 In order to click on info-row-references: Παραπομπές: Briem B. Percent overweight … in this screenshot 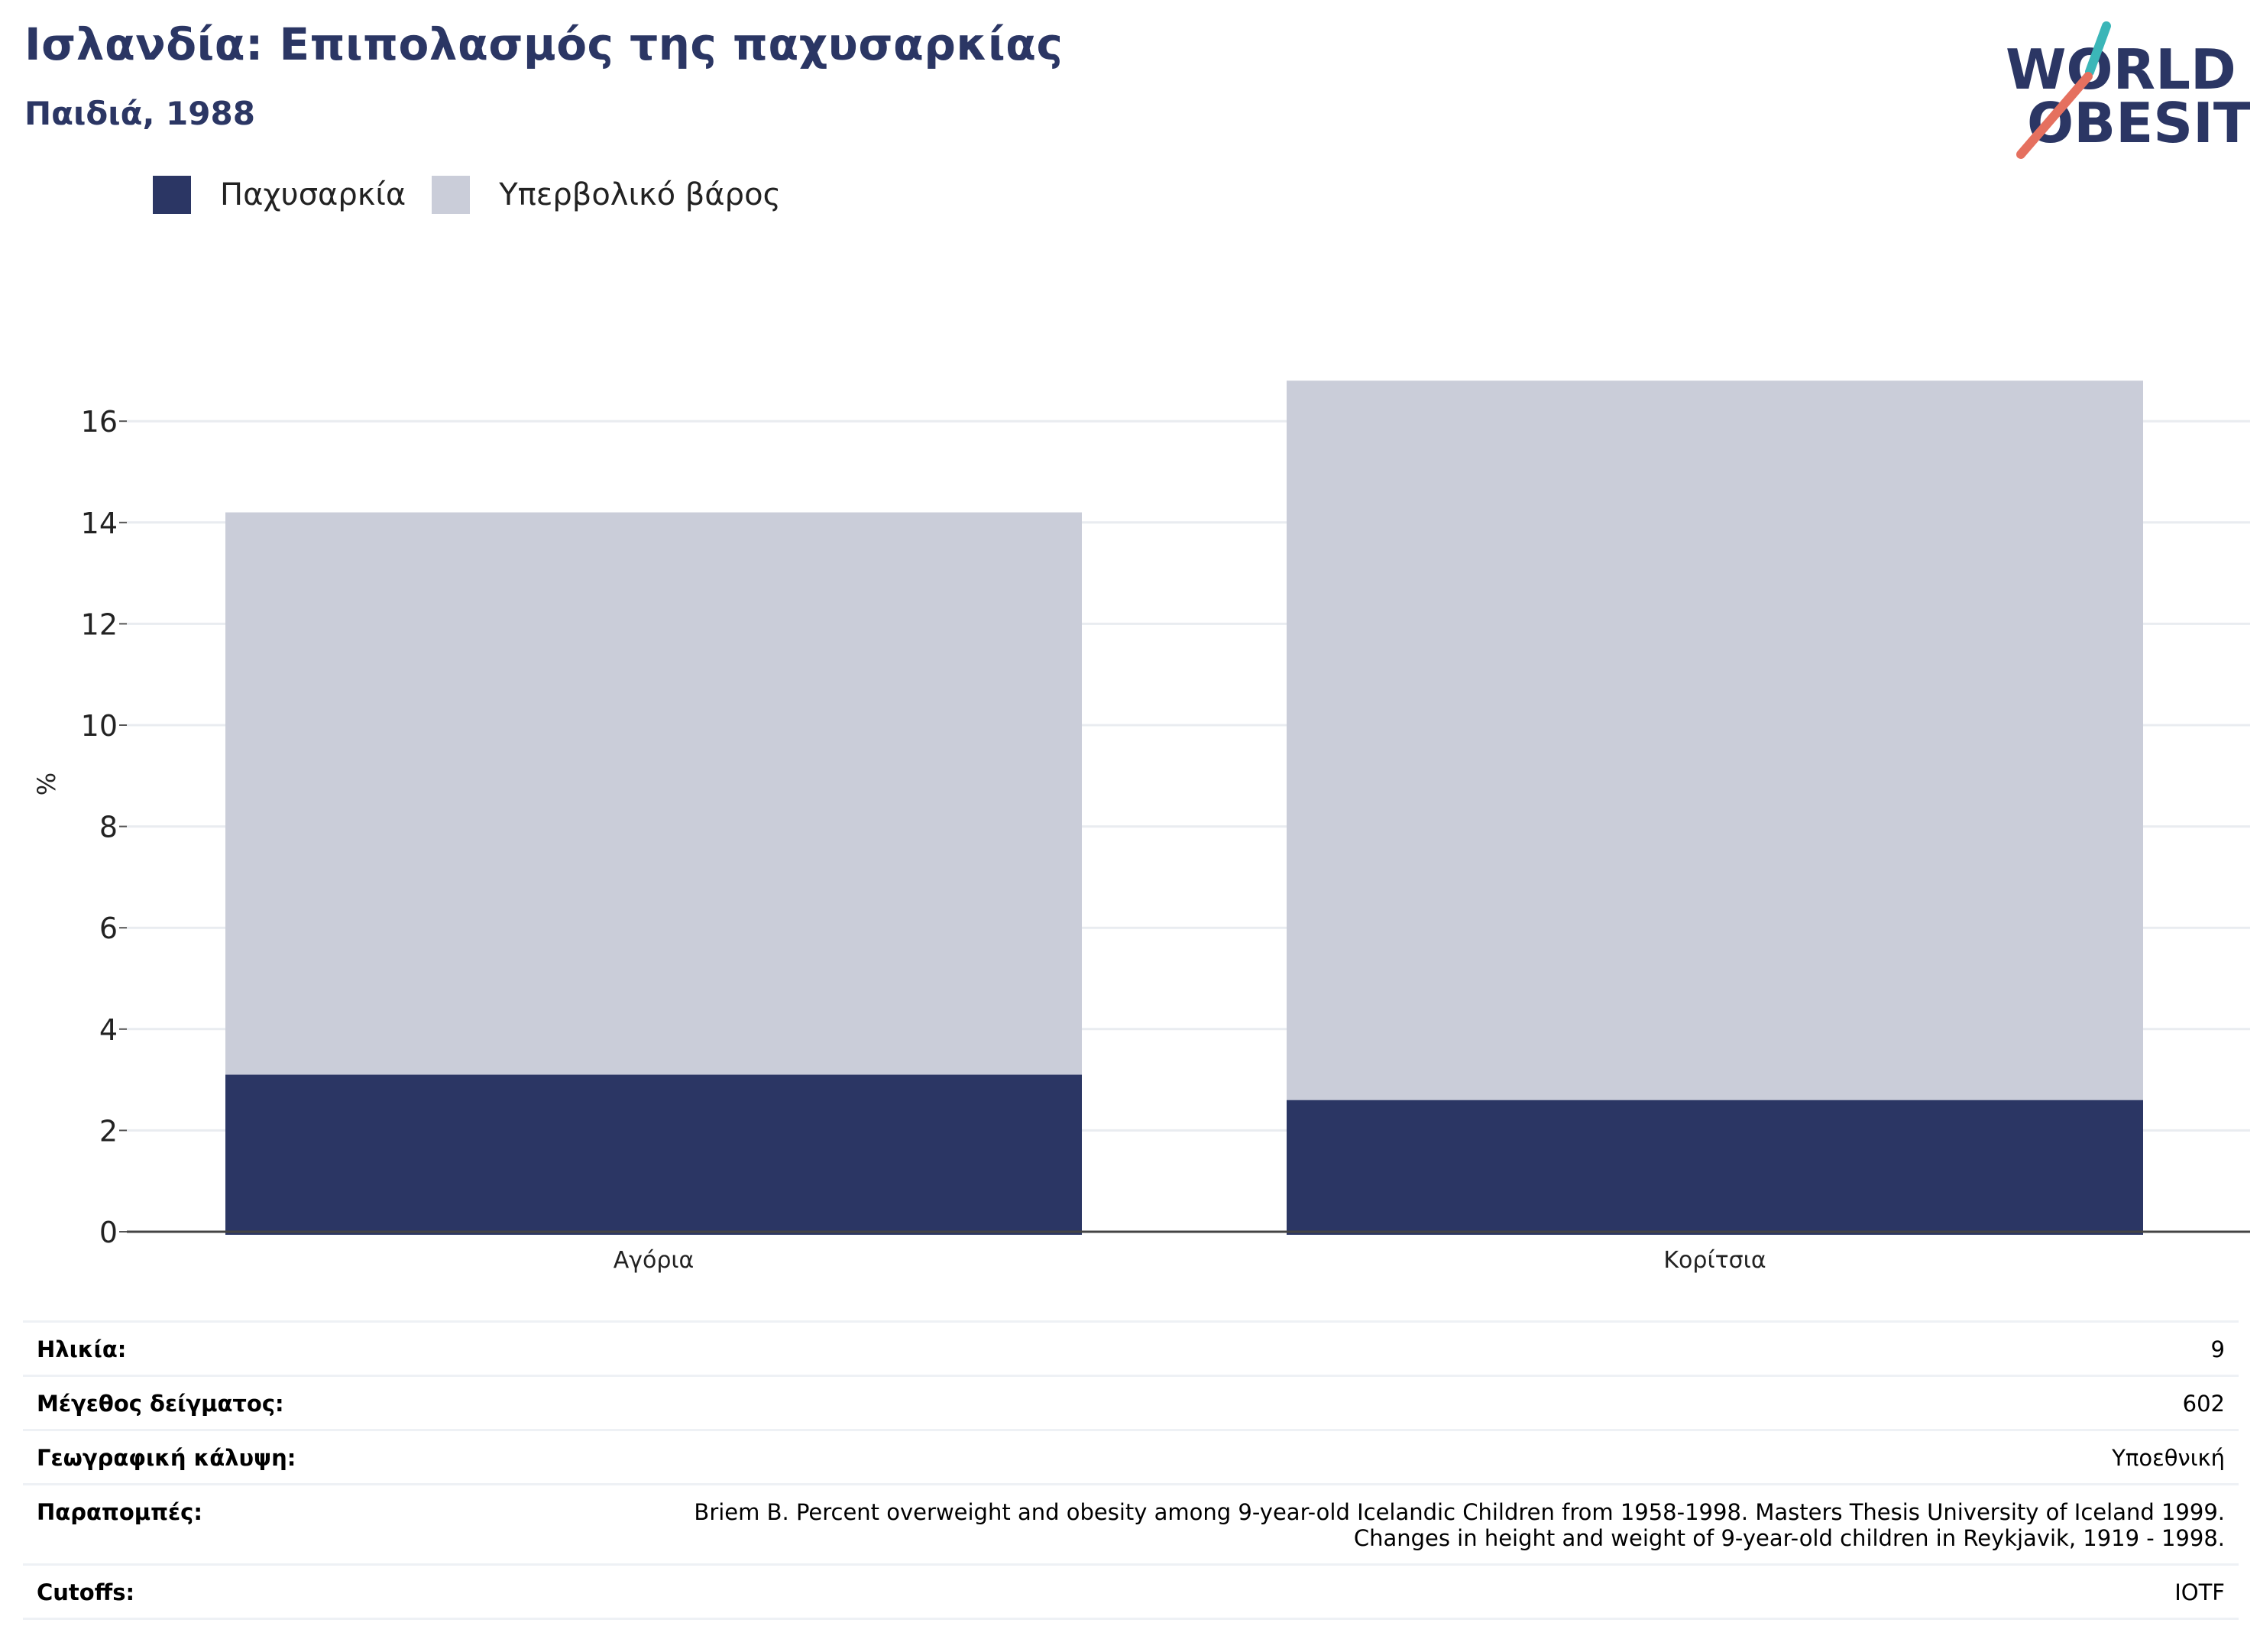, I will do `click(1131, 1523)`.